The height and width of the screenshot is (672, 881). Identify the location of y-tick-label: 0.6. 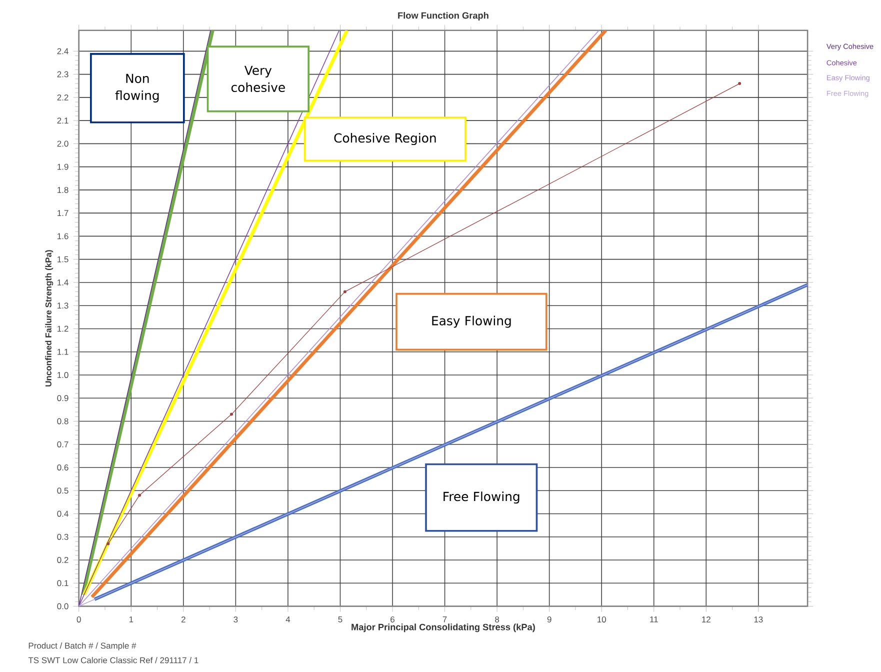
(62, 467).